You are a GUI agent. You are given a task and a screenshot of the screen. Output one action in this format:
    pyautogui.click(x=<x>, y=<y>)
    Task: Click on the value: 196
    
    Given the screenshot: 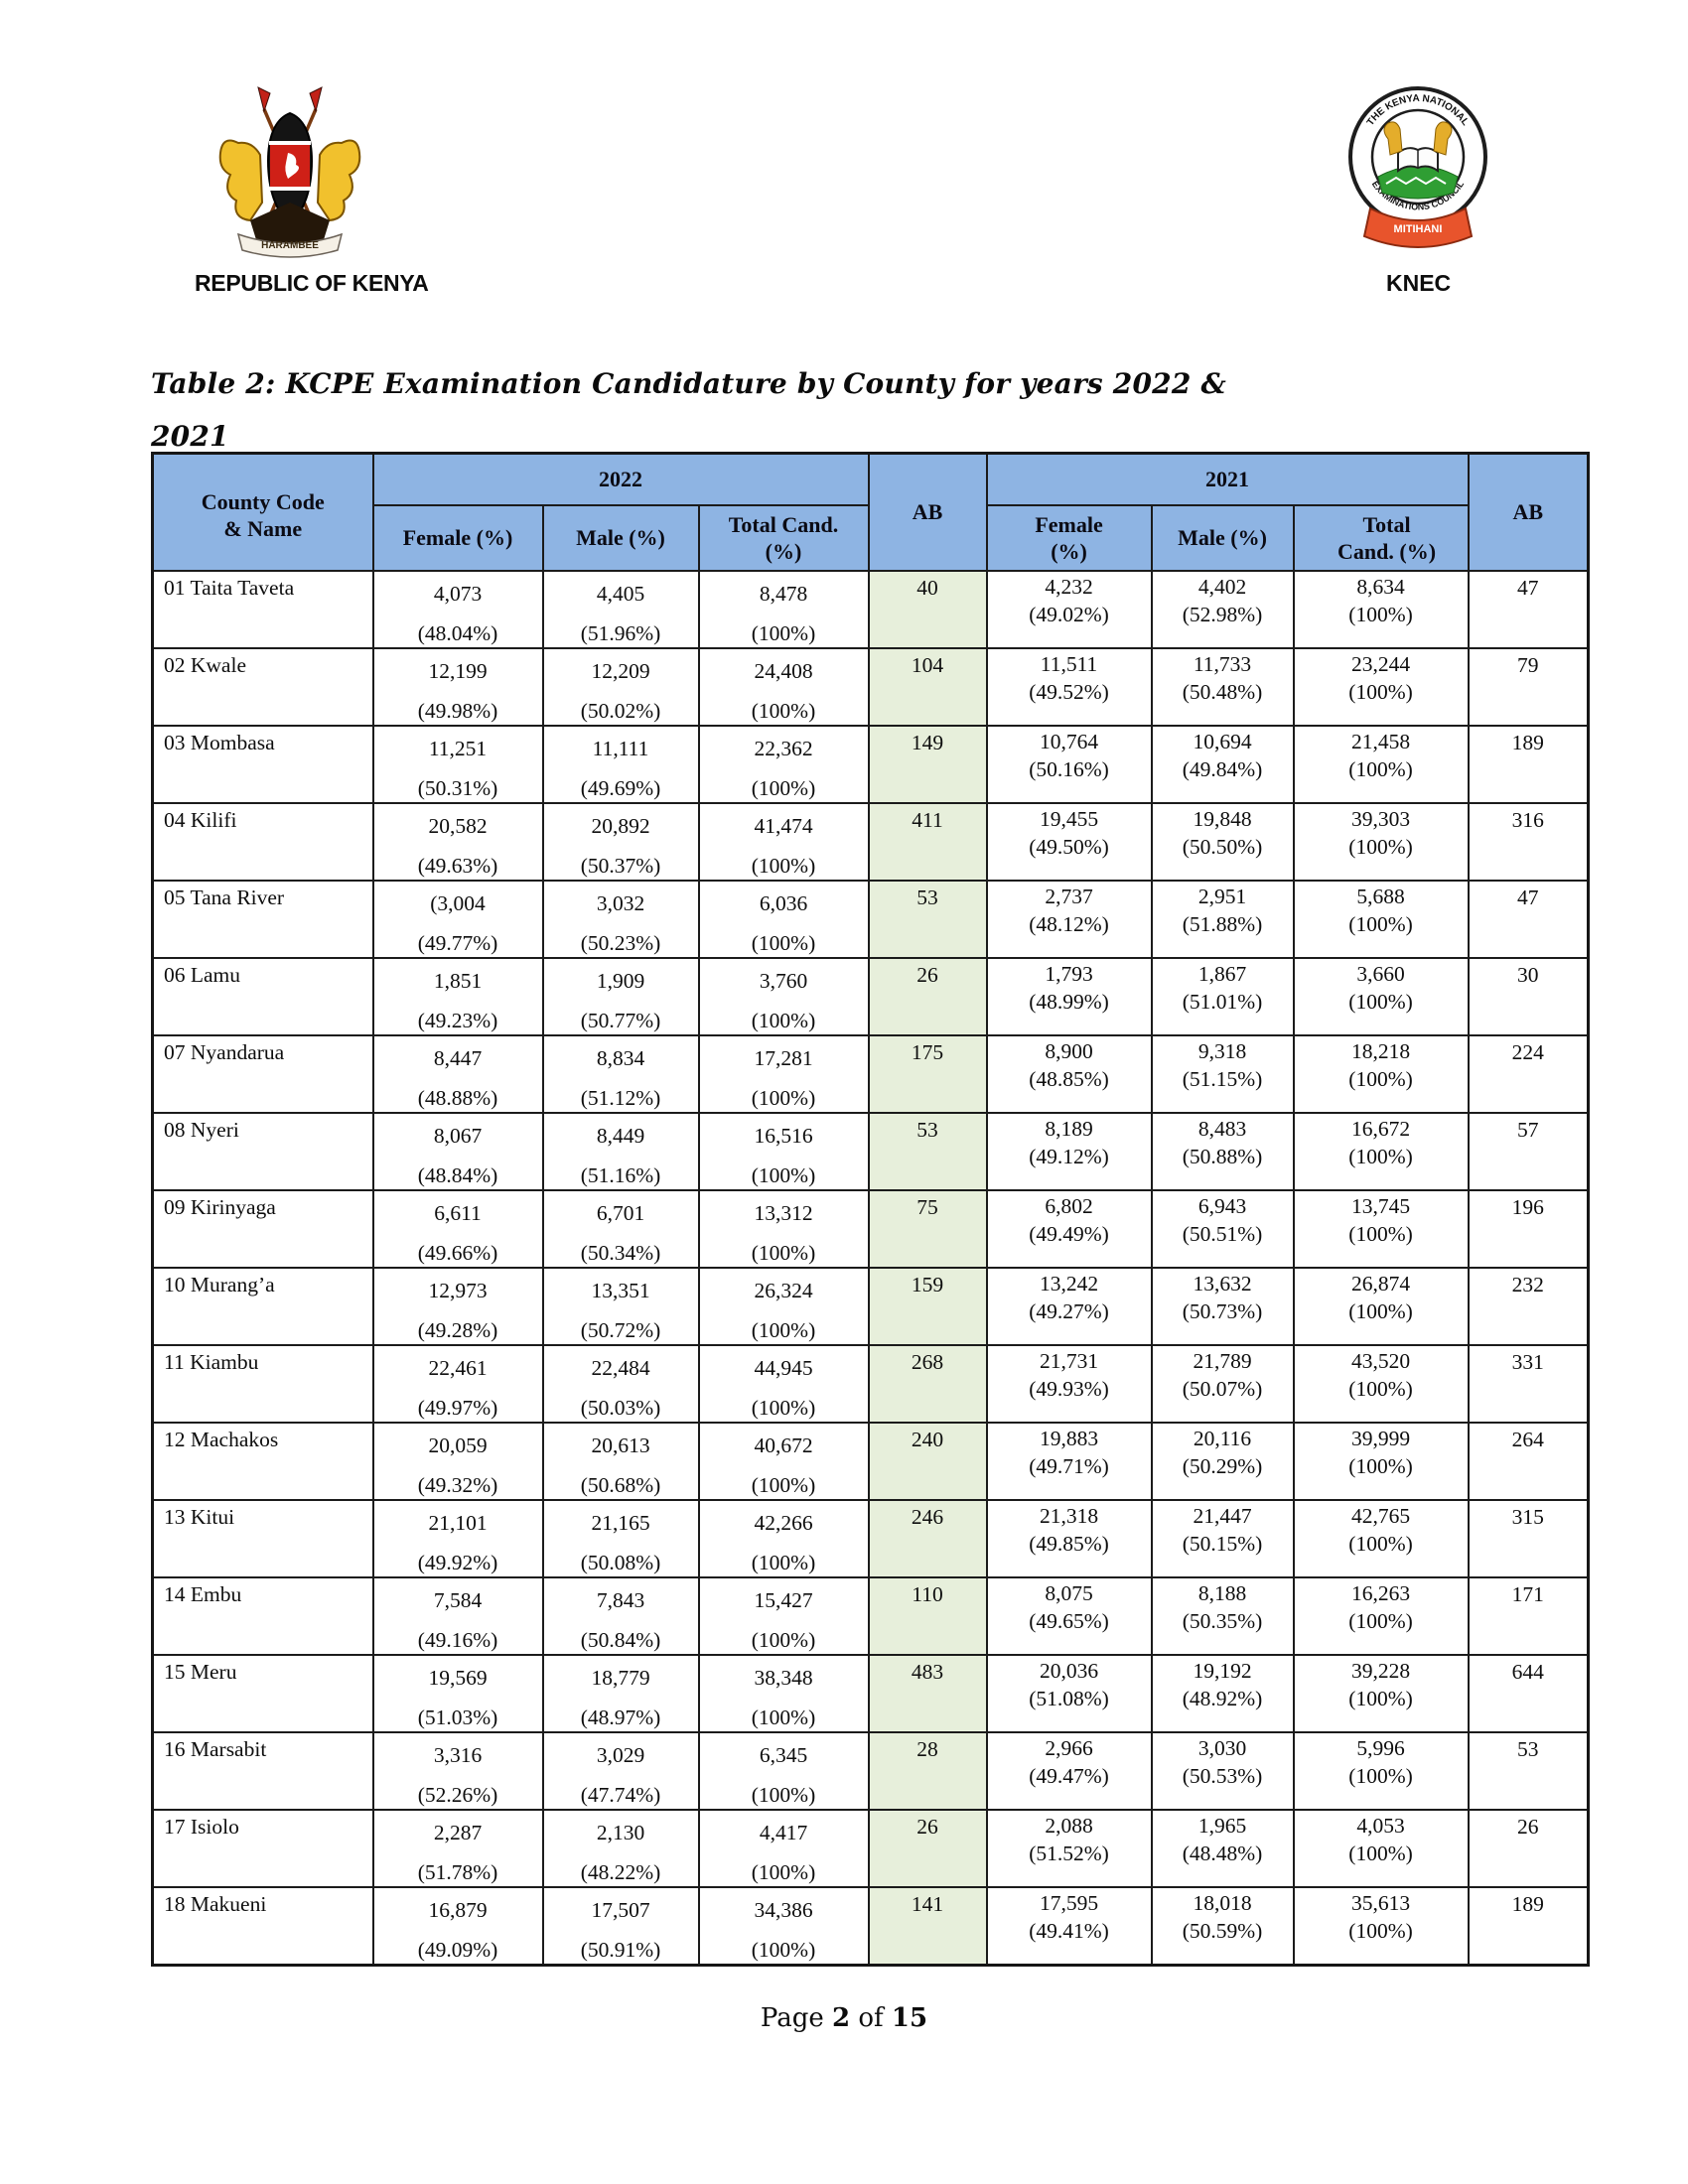 What is the action you would take?
    pyautogui.click(x=1527, y=1206)
    